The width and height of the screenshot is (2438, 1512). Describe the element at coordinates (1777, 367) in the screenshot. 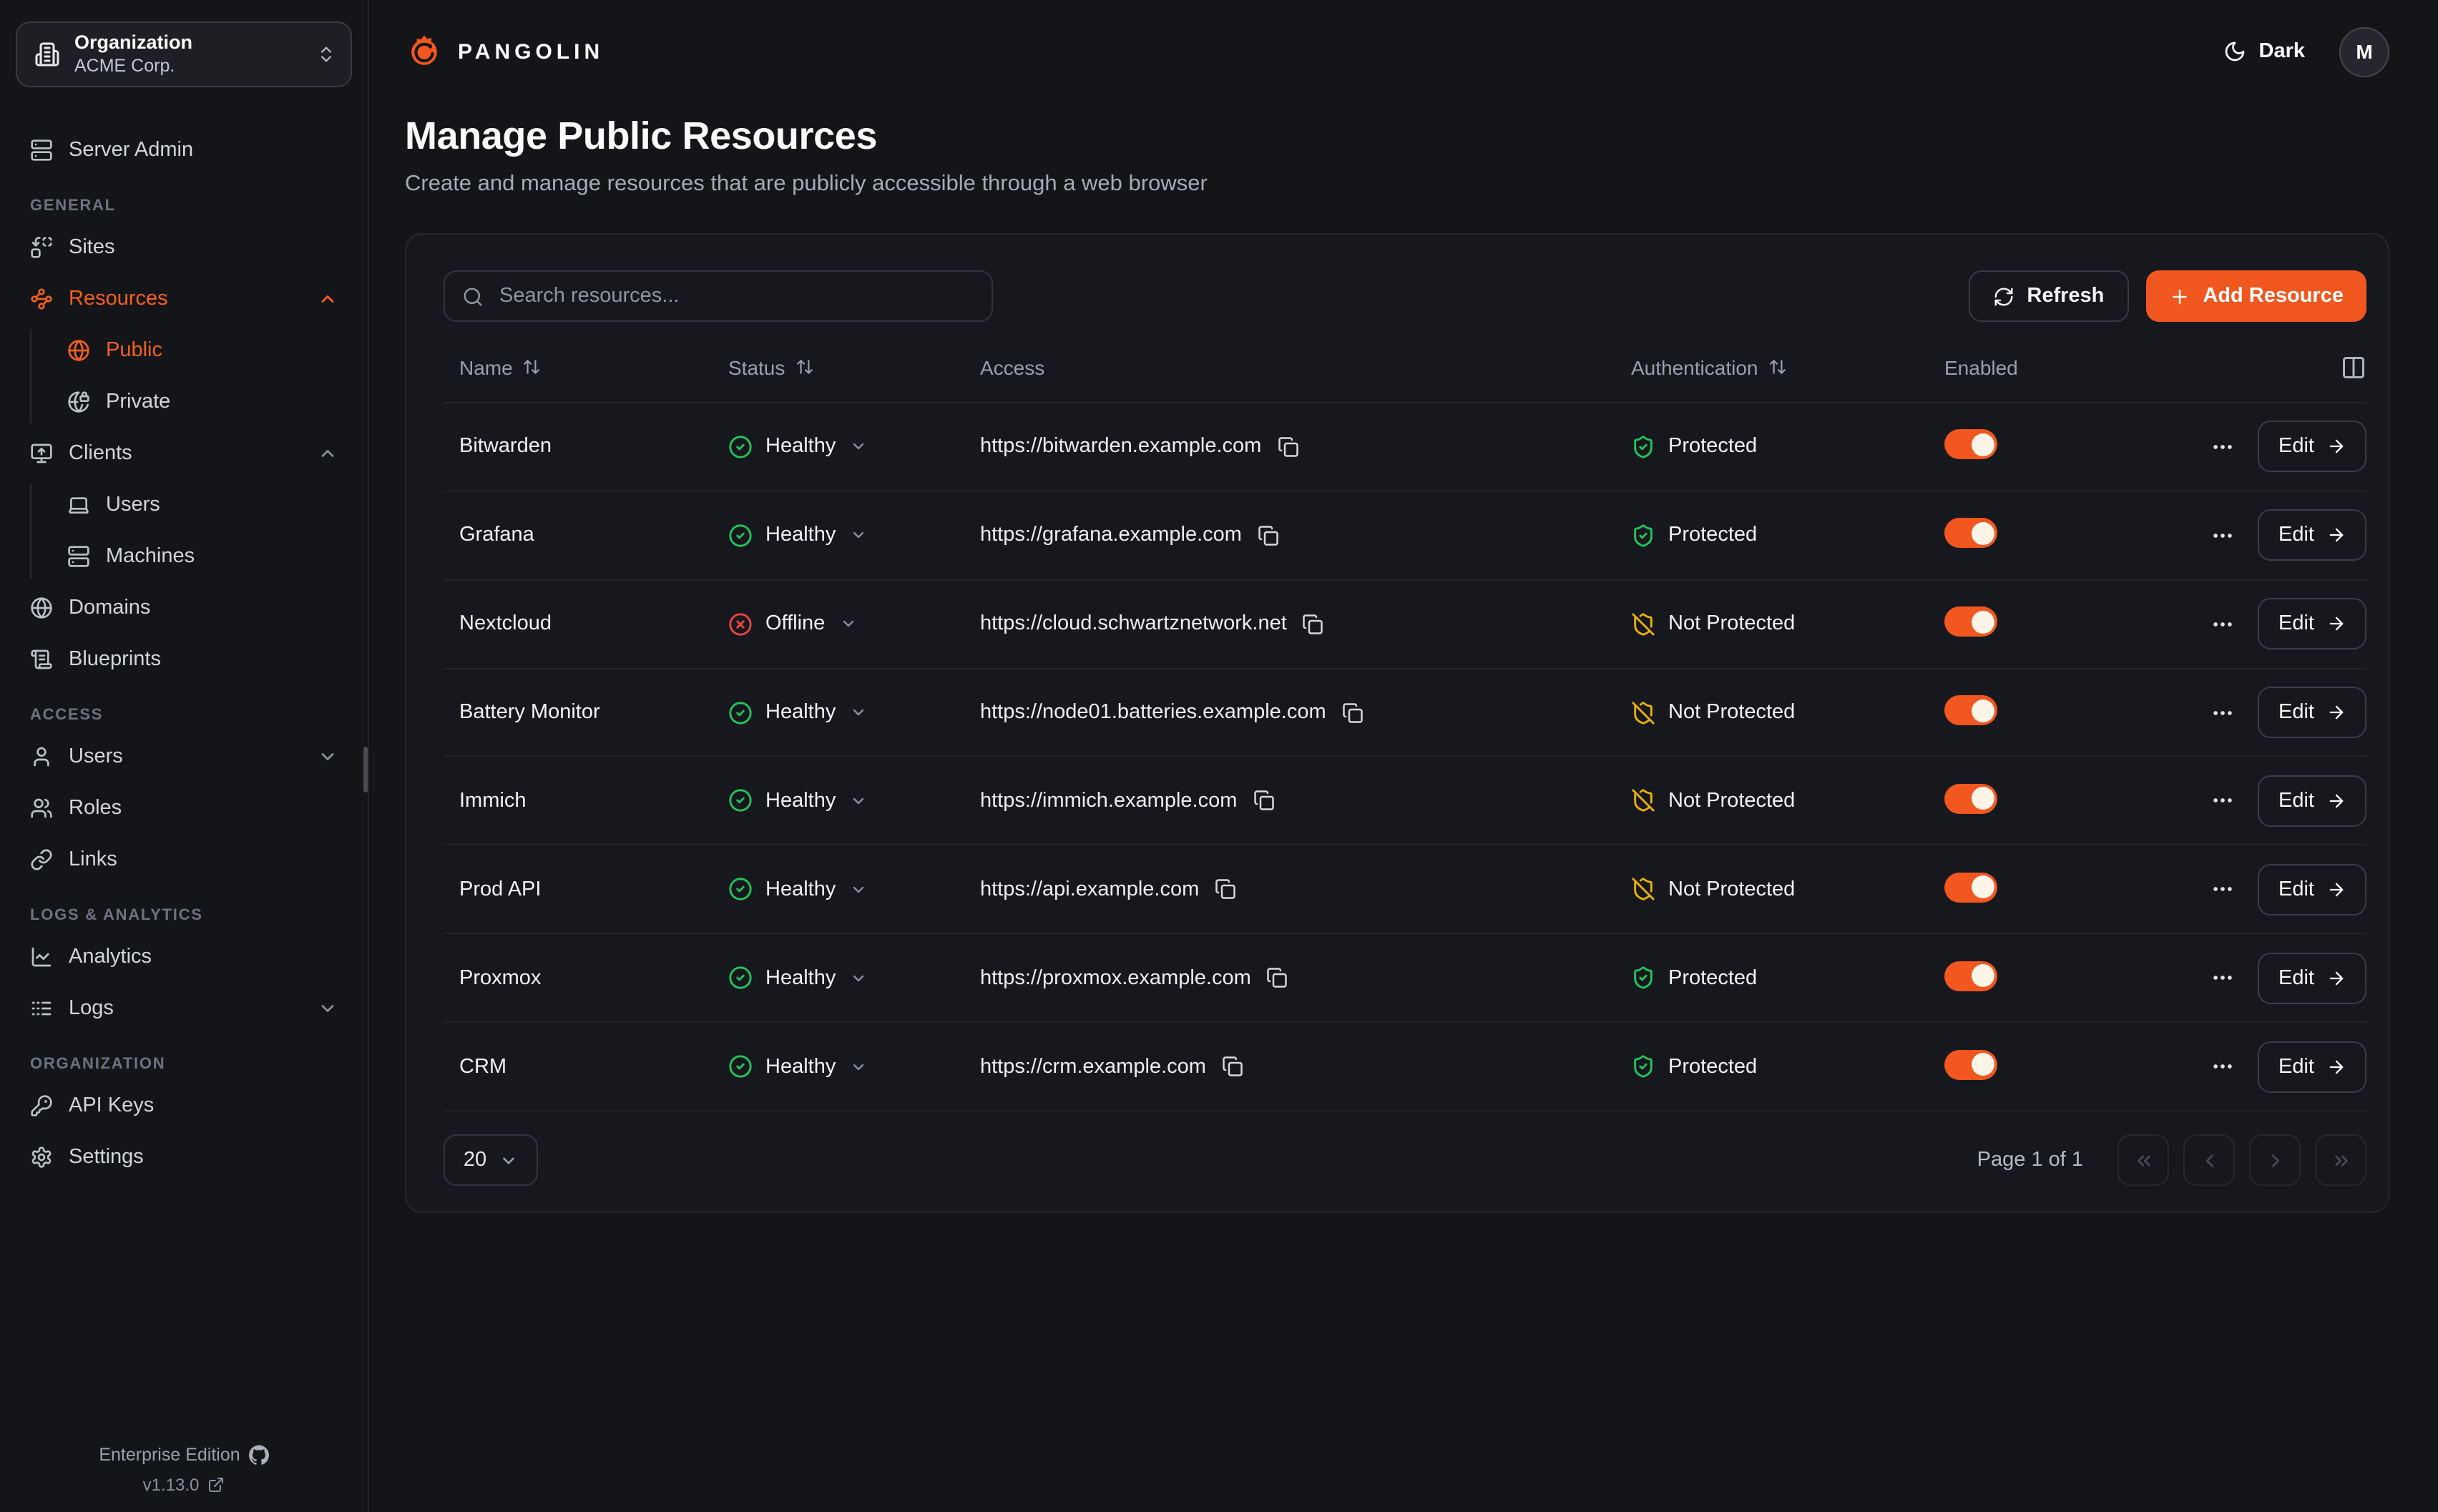

I see `sort-icon` at that location.